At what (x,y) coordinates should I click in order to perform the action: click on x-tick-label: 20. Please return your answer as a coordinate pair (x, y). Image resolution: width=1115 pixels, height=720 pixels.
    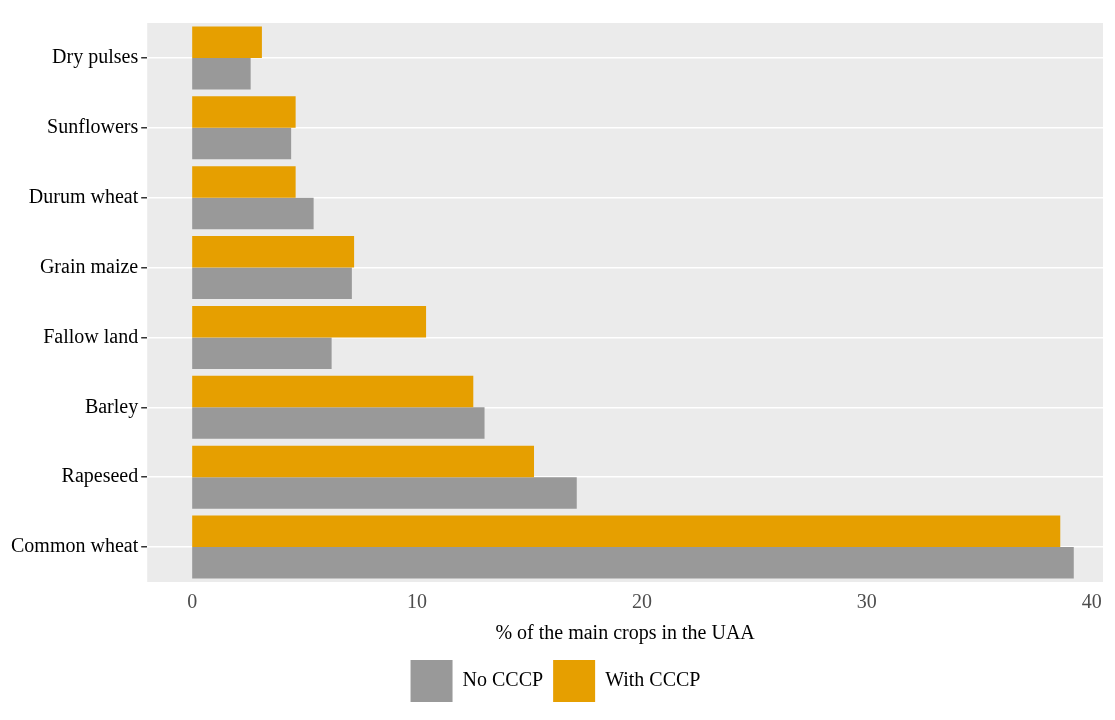
    Looking at the image, I should click on (641, 601).